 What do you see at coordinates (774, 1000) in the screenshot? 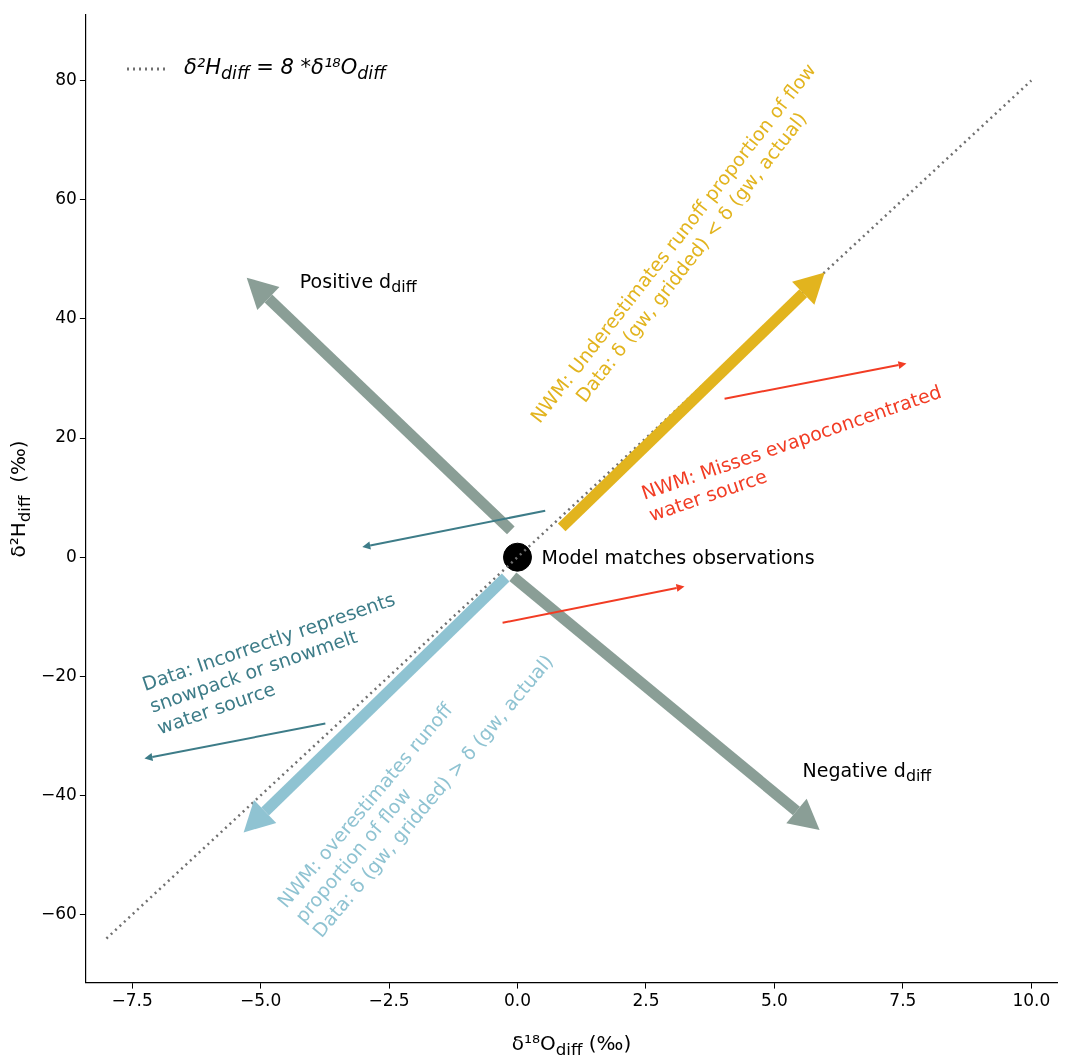
I see `x-tick-label: 5.0` at bounding box center [774, 1000].